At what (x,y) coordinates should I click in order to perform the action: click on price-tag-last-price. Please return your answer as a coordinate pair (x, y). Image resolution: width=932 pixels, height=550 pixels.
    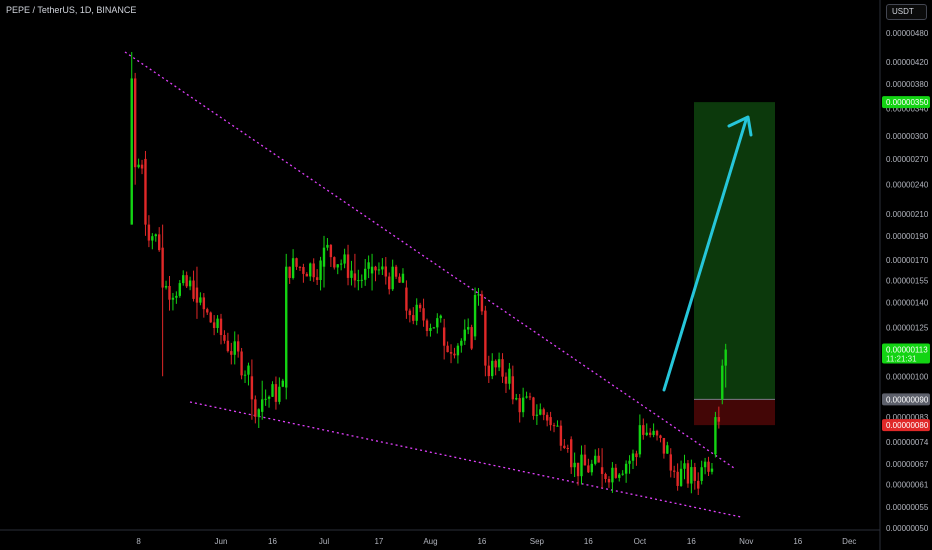
    Looking at the image, I should click on (906, 353).